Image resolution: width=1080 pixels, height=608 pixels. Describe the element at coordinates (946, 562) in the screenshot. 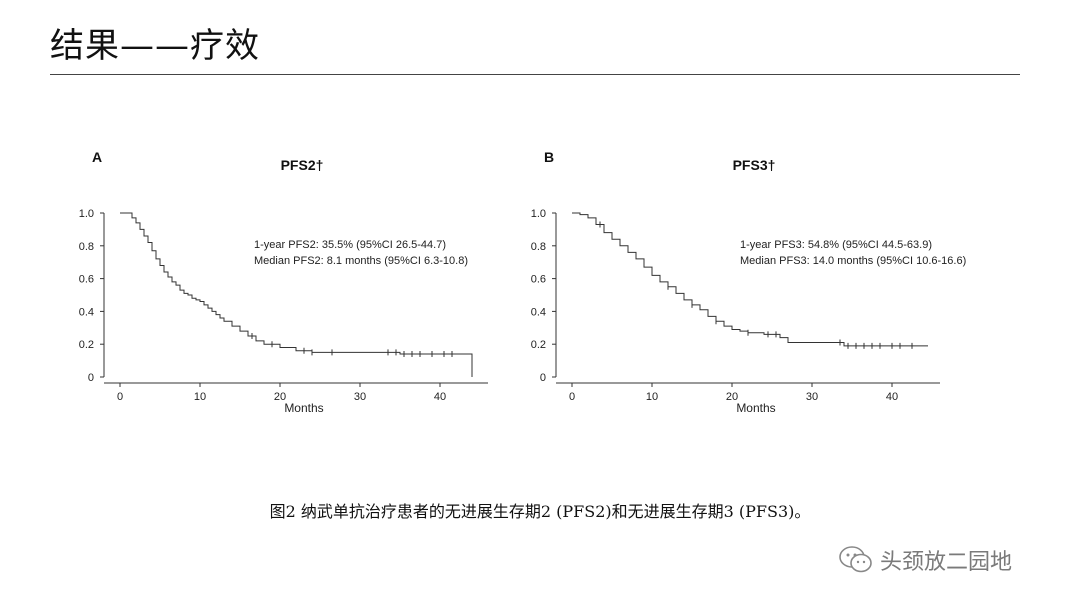

I see `watermark-text: 头颈放二园地` at that location.